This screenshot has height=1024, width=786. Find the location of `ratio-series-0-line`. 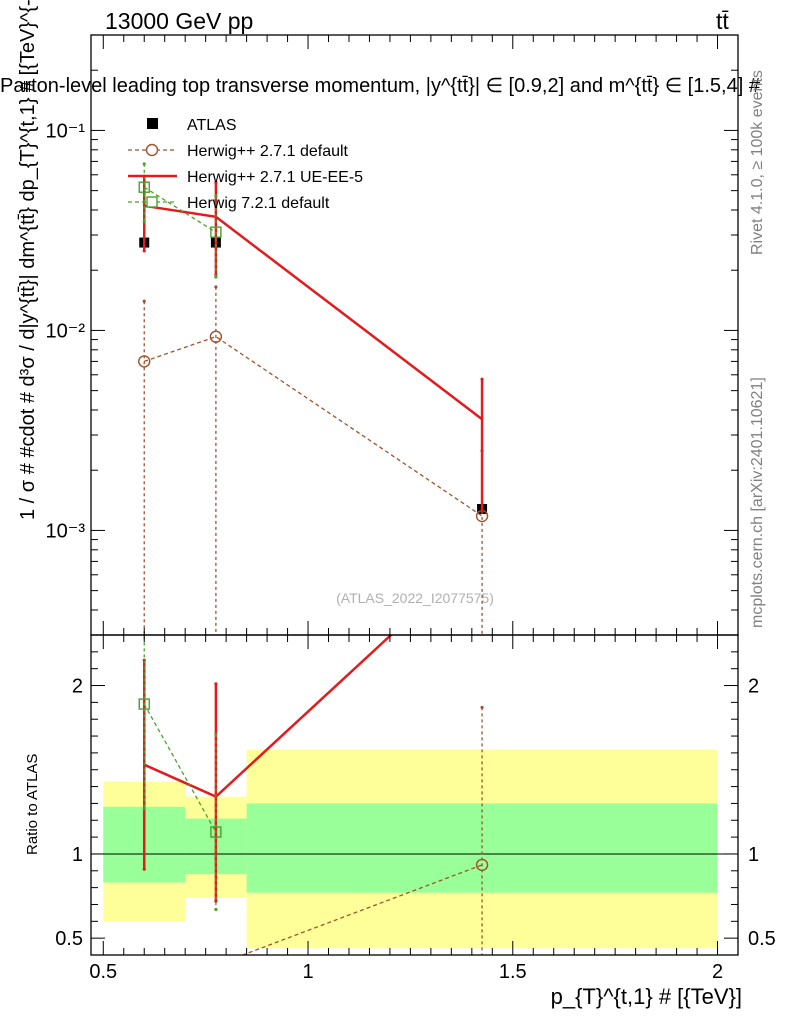

ratio-series-0-line is located at coordinates (361, 909).